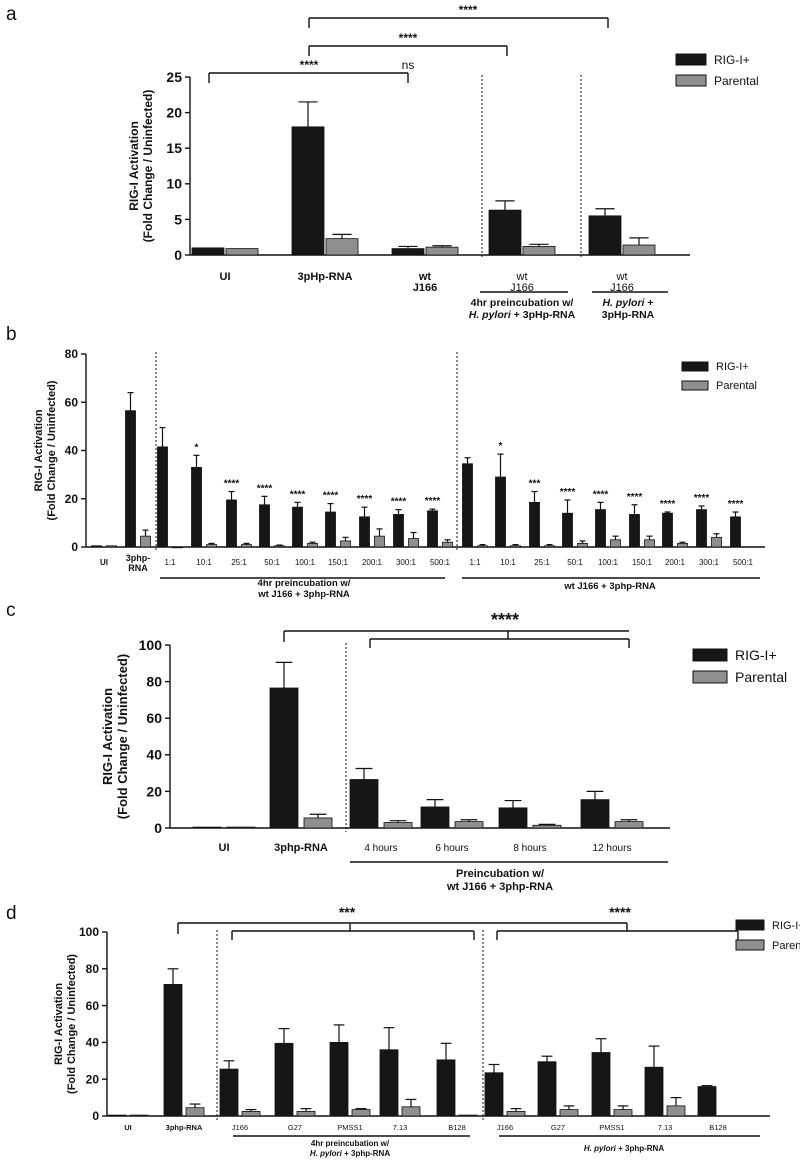 The height and width of the screenshot is (1162, 800). I want to click on x-category-label: 500:1, so click(743, 562).